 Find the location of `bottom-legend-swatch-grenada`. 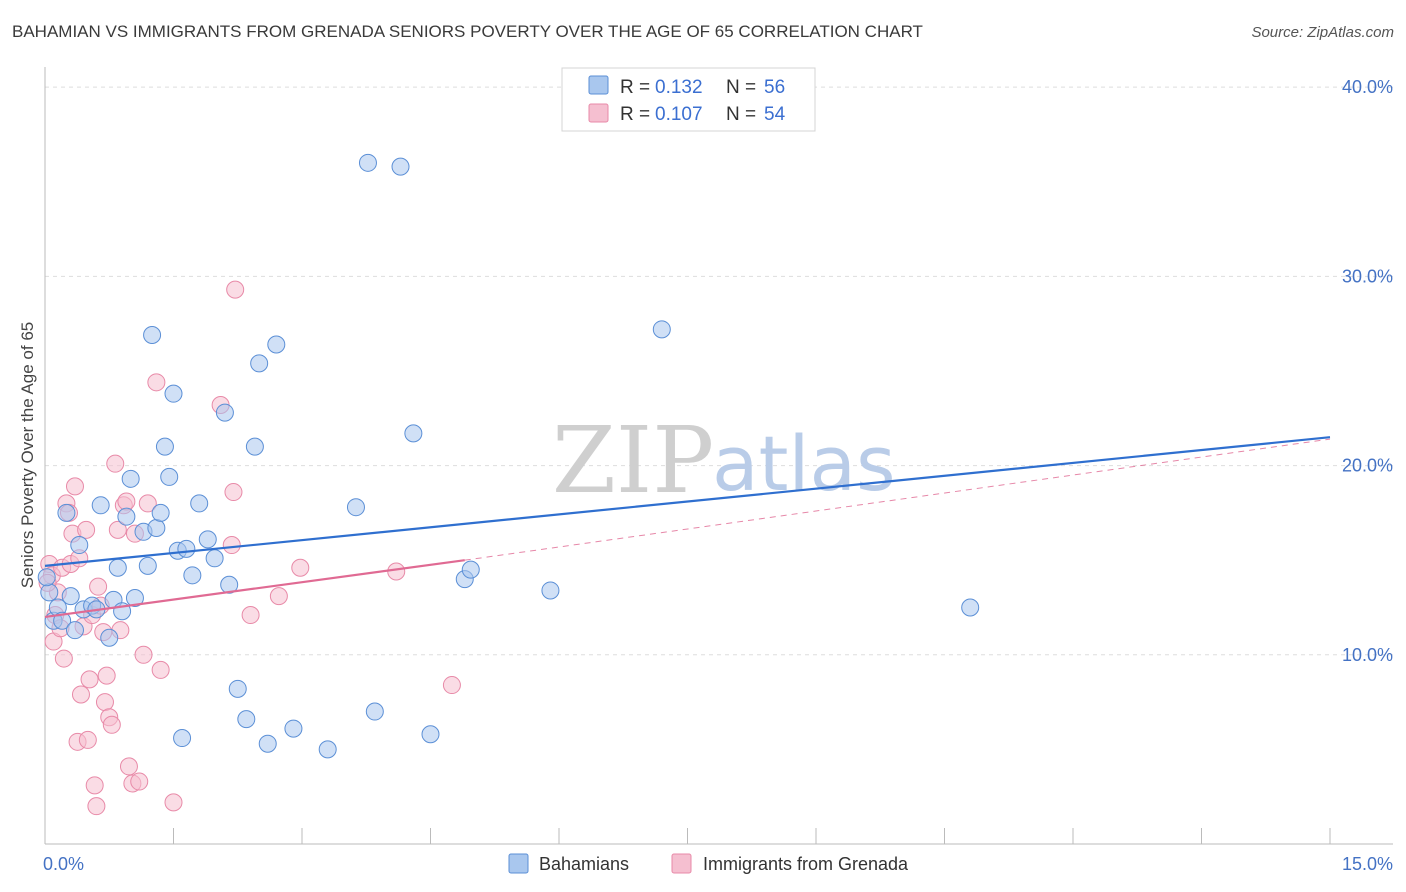

bottom-legend-swatch-grenada is located at coordinates (681, 863).